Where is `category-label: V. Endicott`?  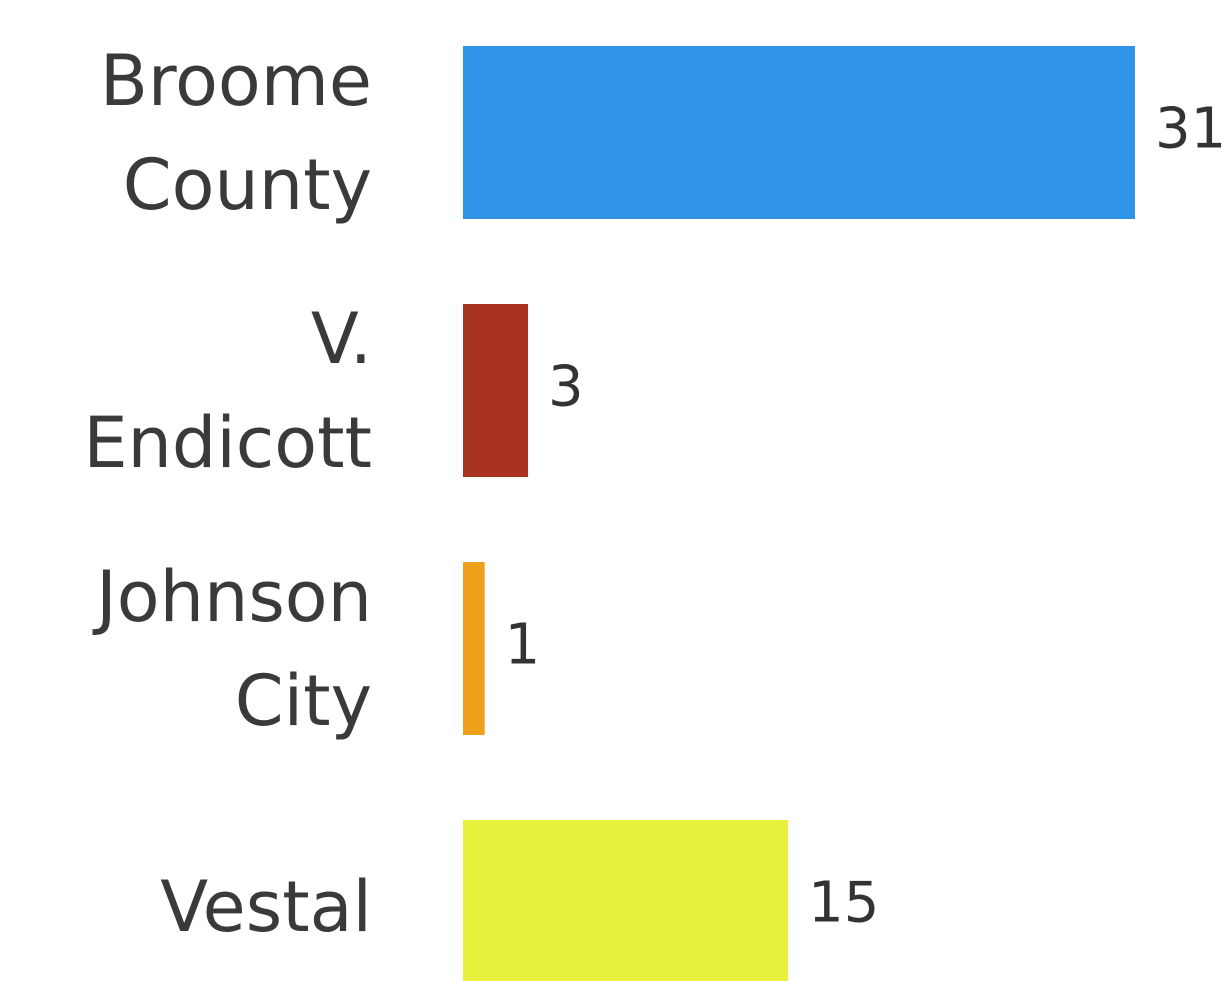
category-label: V. Endicott is located at coordinates (227, 390).